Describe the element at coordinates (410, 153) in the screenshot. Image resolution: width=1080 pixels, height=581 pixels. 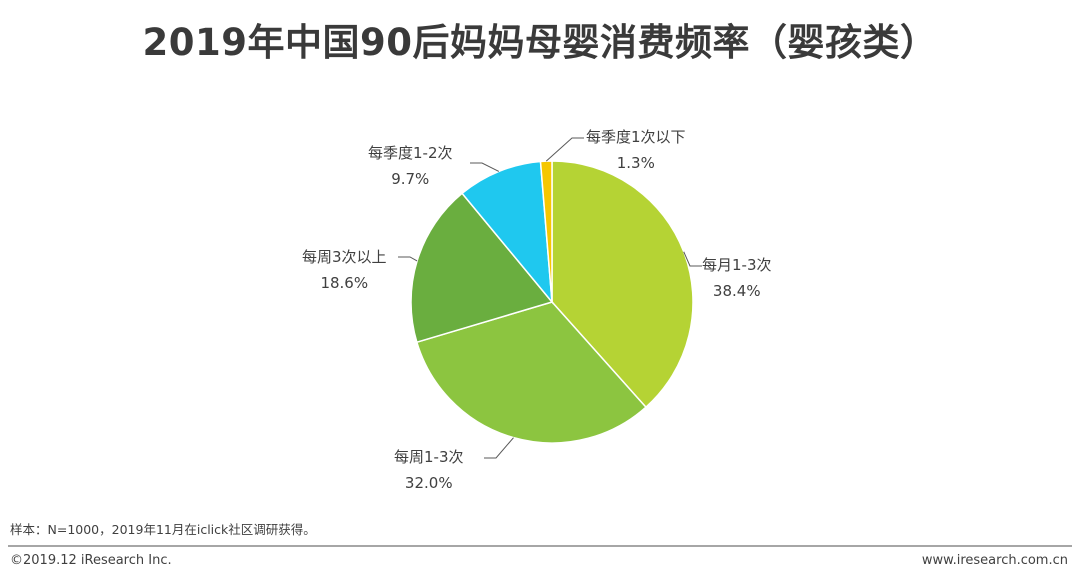
I see `slice-label-4: 每季度1-2次` at that location.